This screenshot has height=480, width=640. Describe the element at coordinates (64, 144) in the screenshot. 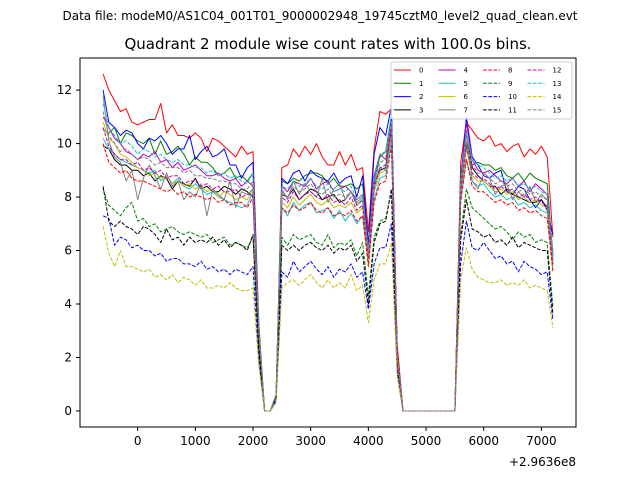

I see `y-tick-label: 10` at that location.